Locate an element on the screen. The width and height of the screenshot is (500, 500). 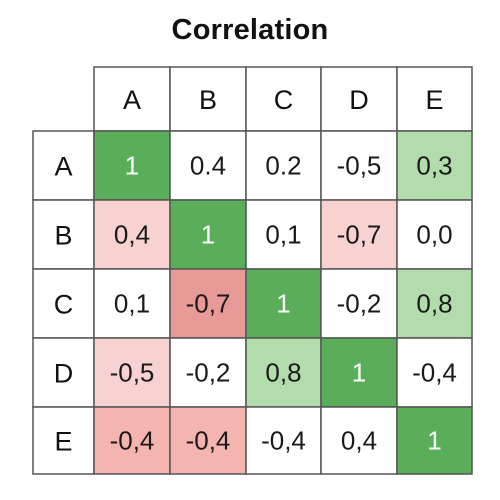
column-label: B is located at coordinates (208, 100).